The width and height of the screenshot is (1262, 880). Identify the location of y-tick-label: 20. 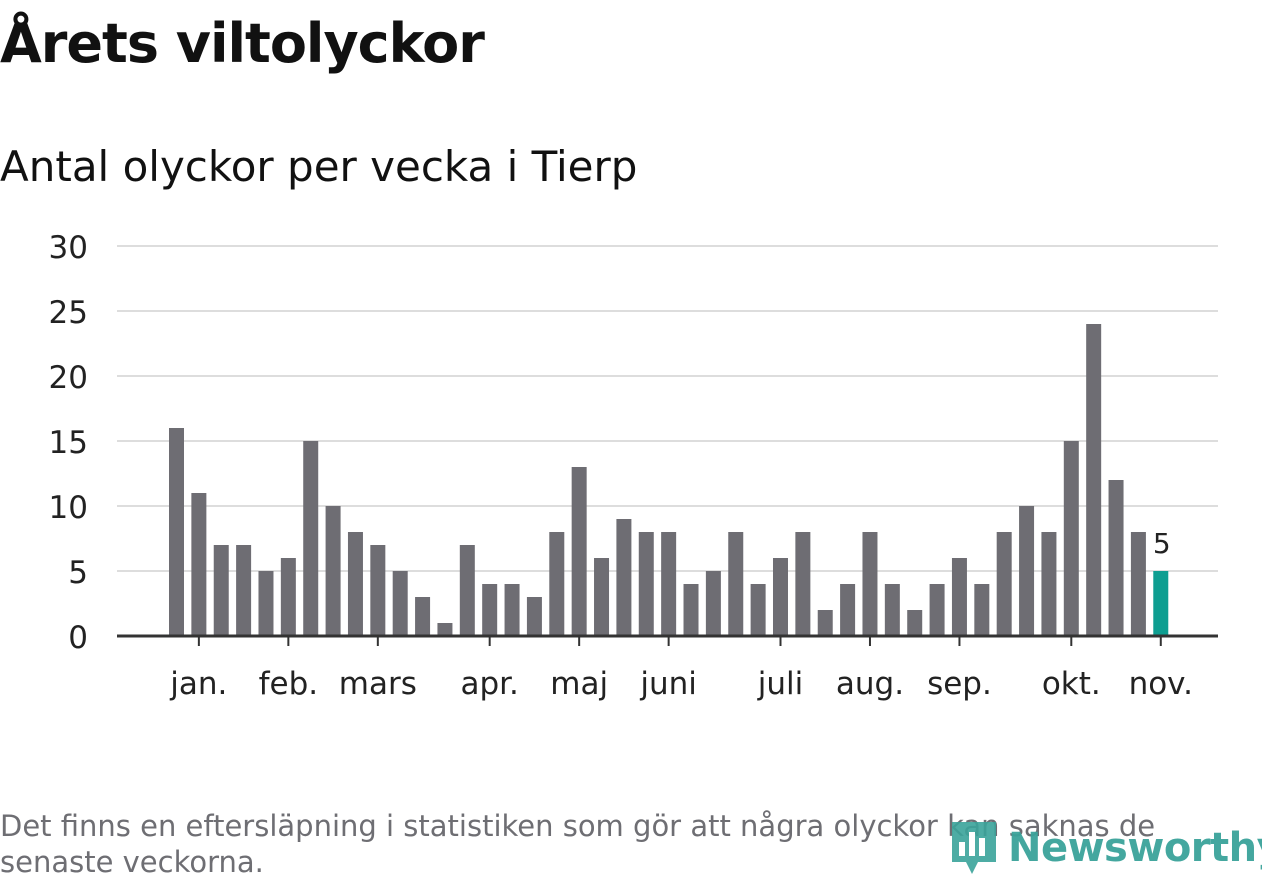
(68, 378).